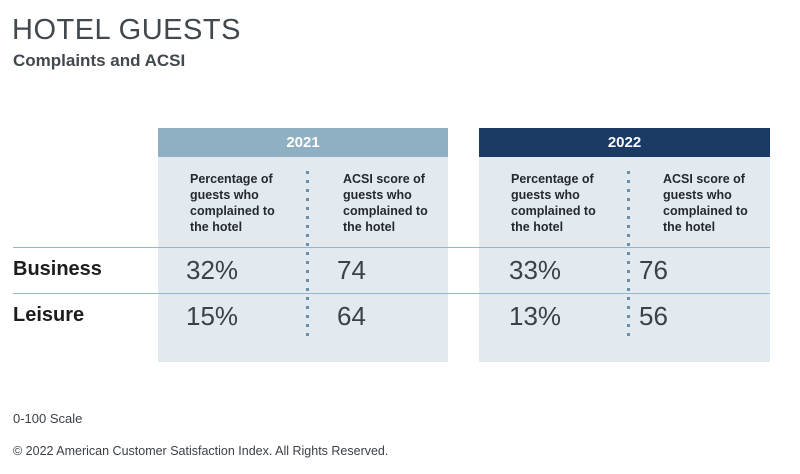 Image resolution: width=800 pixels, height=474 pixels. What do you see at coordinates (99, 60) in the screenshot?
I see `page-subtitle: Complaints and ACSI` at bounding box center [99, 60].